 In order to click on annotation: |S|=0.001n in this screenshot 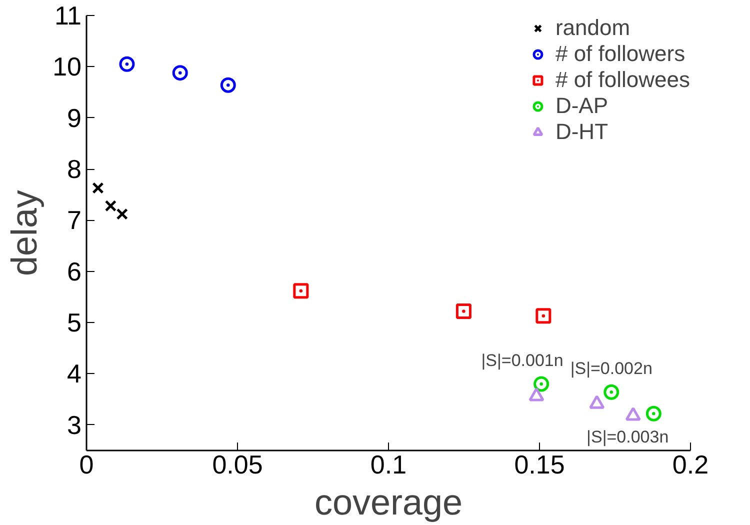, I will do `click(522, 360)`.